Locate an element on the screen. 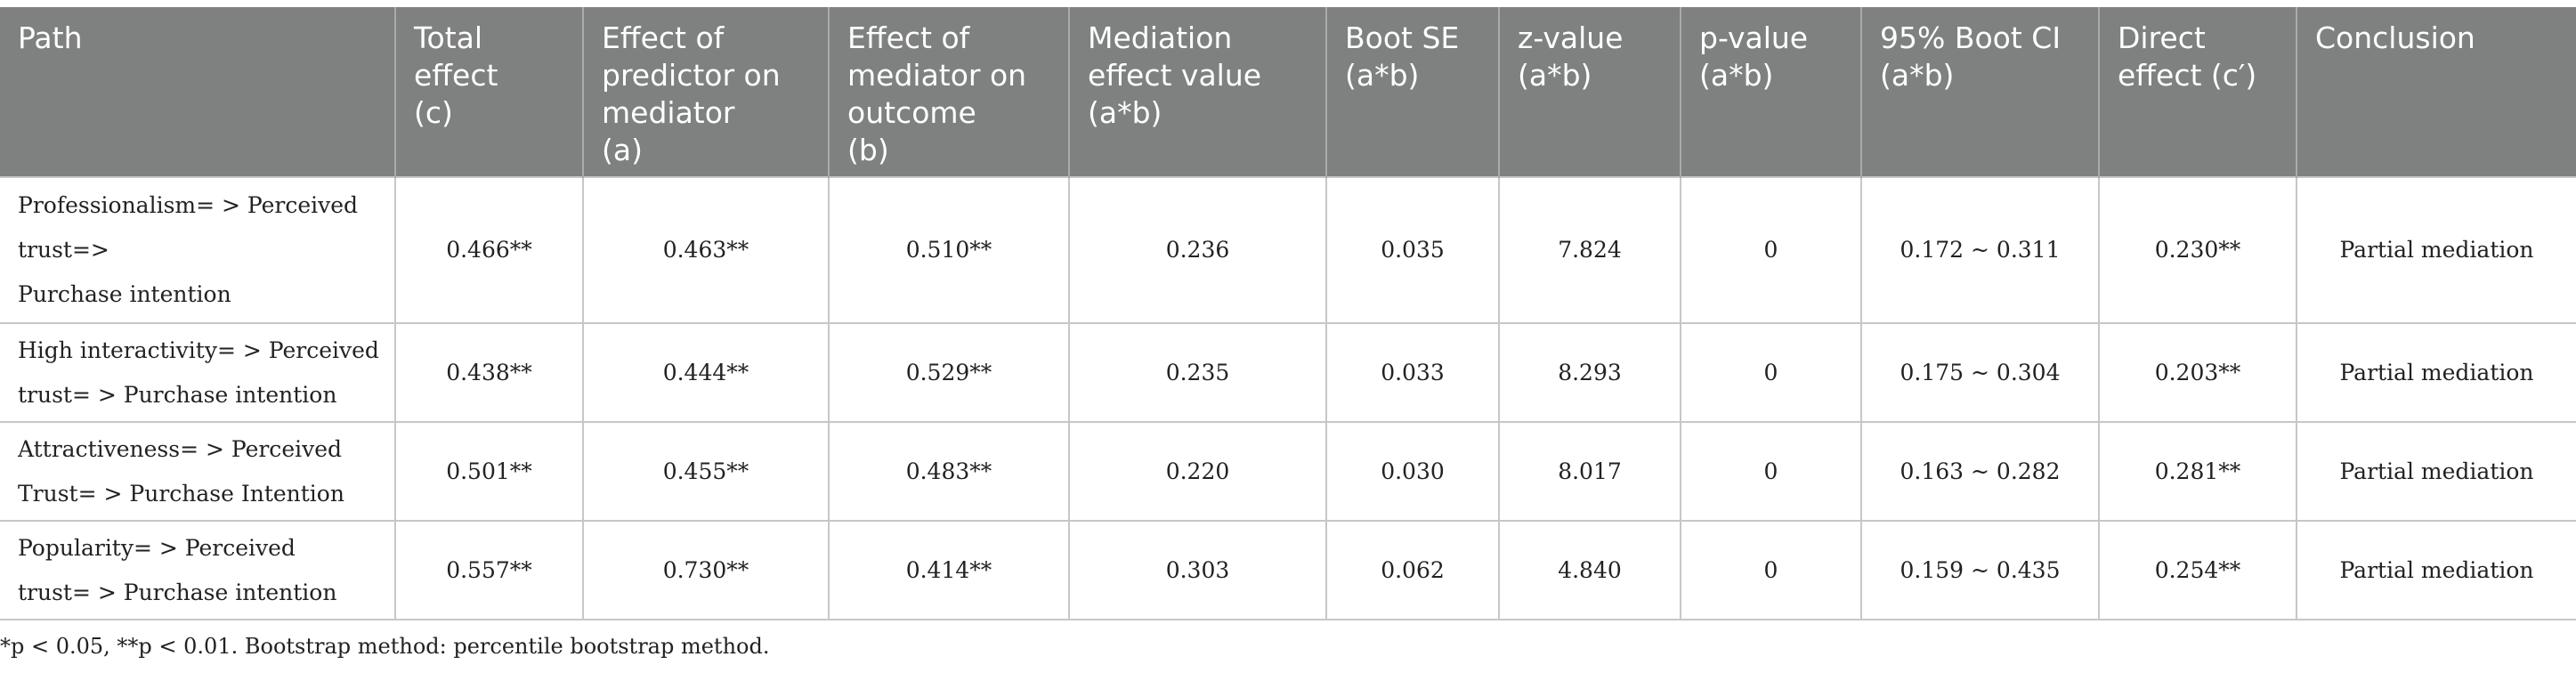 The height and width of the screenshot is (673, 2576). cell-direct-effect: 0.203** is located at coordinates (2198, 373).